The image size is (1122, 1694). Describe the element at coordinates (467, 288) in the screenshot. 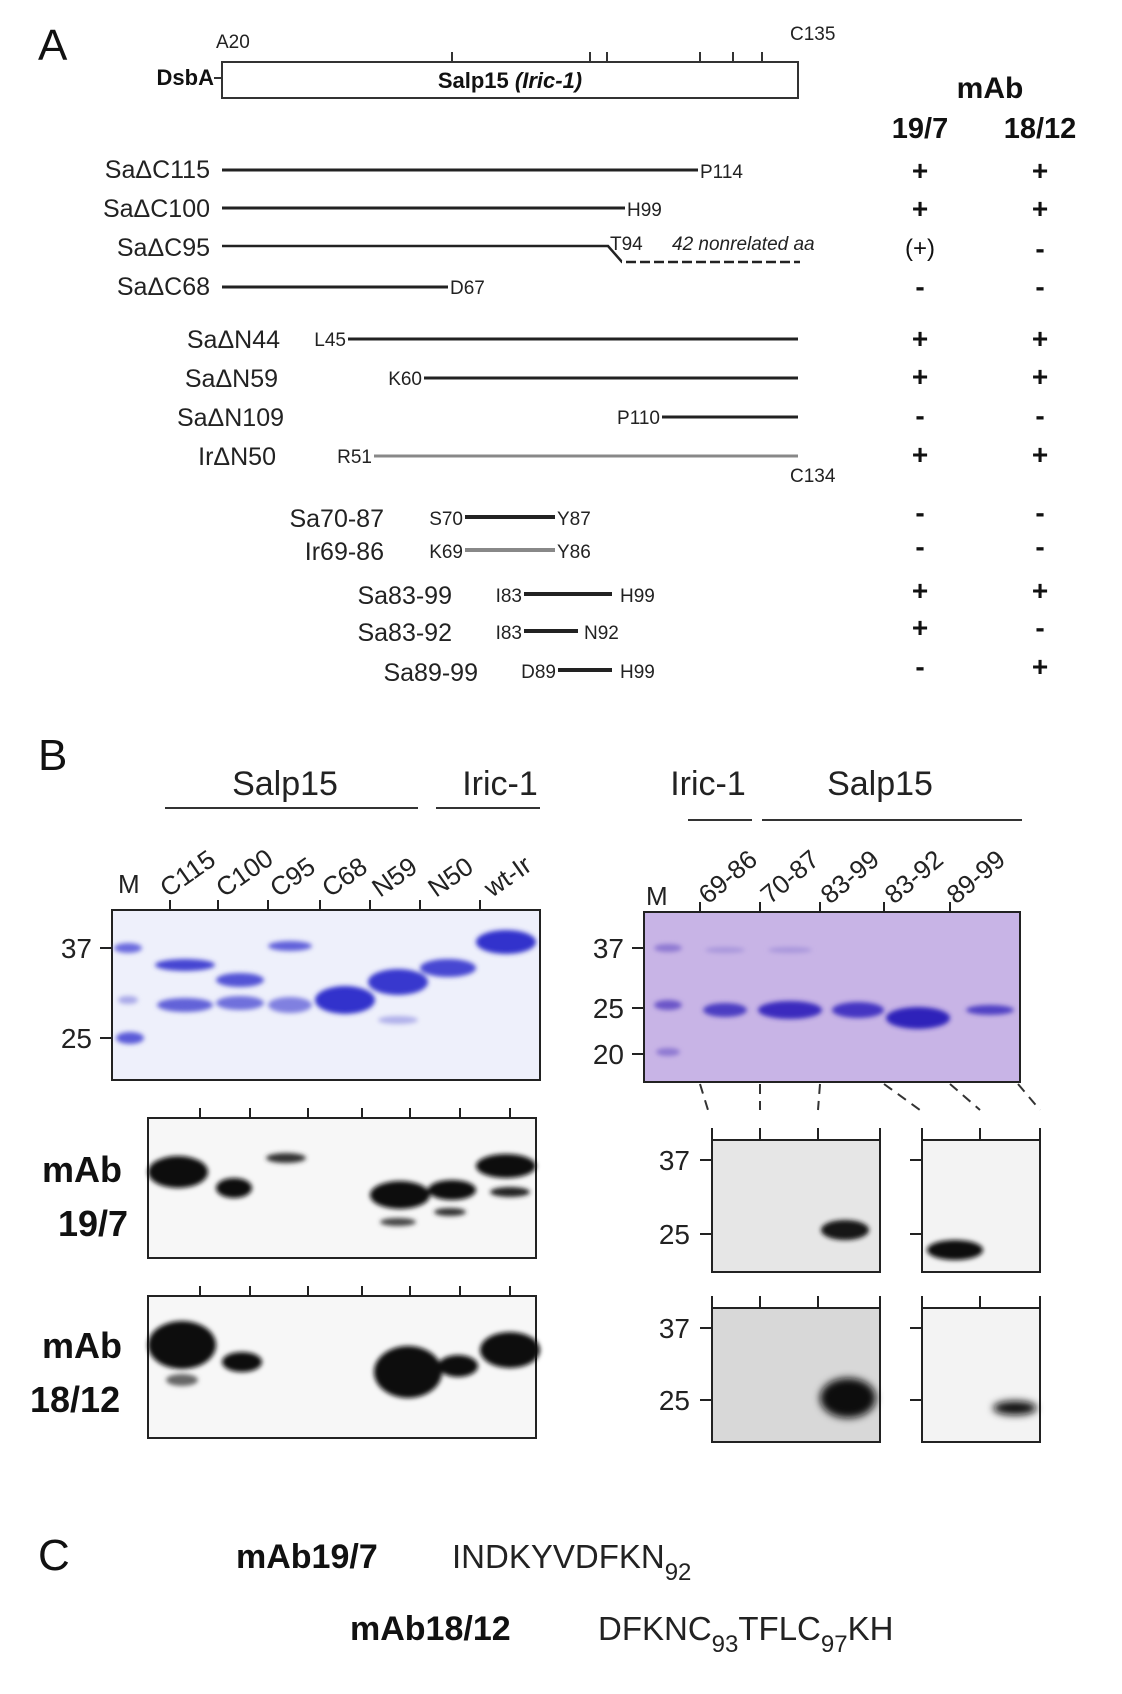

I see `construct-end-label: D67` at that location.